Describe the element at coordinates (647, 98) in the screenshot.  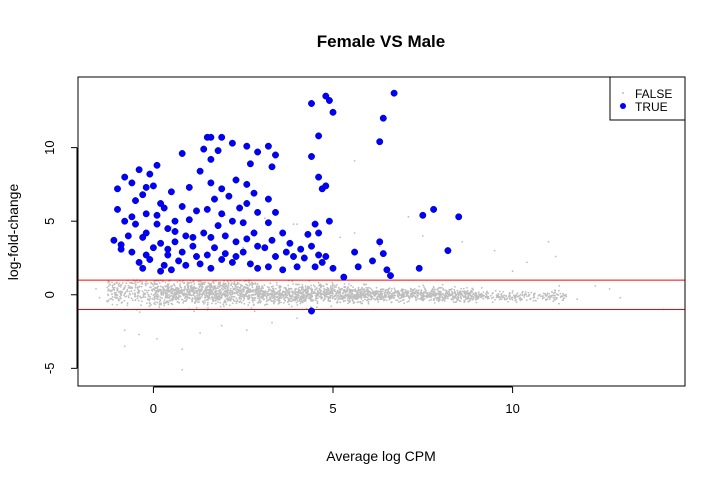
I see `legend: FALSE TRUE` at that location.